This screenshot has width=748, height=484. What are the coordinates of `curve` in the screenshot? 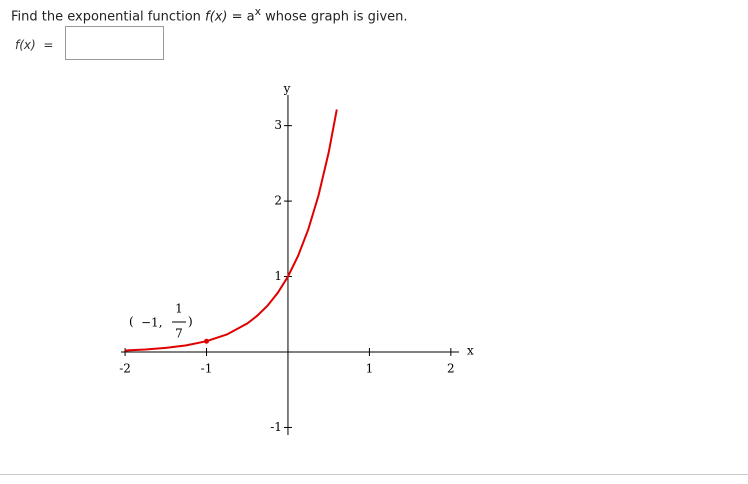 It's located at (231, 230).